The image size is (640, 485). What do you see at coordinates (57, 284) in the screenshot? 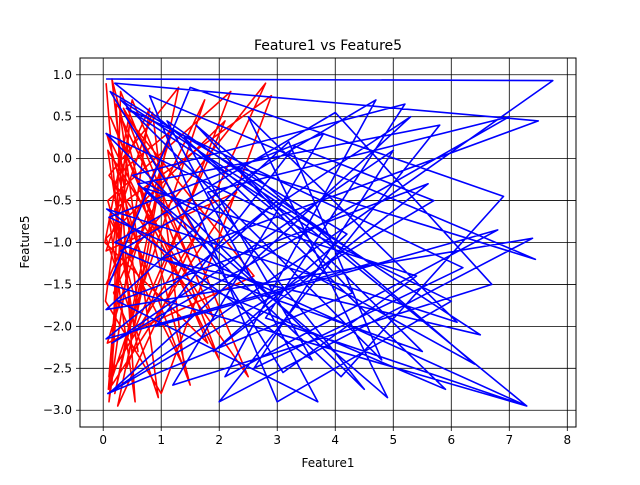
I see `y-tick-label: −1.5` at bounding box center [57, 284].